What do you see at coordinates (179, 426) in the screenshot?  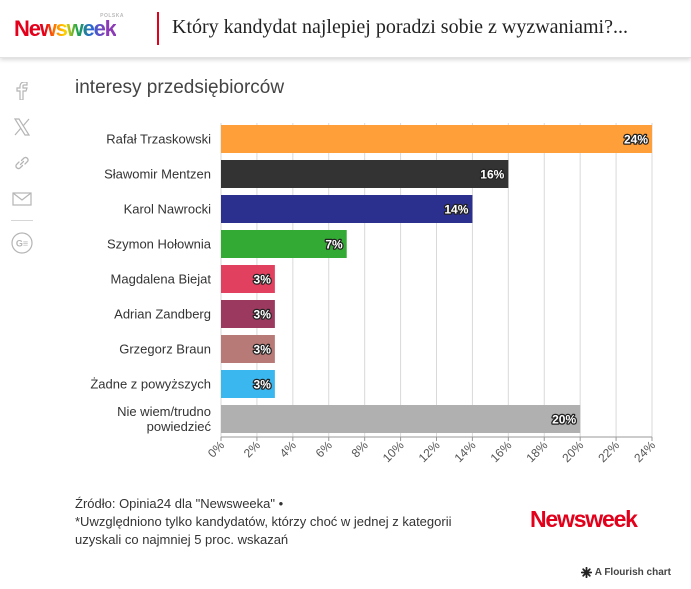 I see `category-label: powiedzieć` at bounding box center [179, 426].